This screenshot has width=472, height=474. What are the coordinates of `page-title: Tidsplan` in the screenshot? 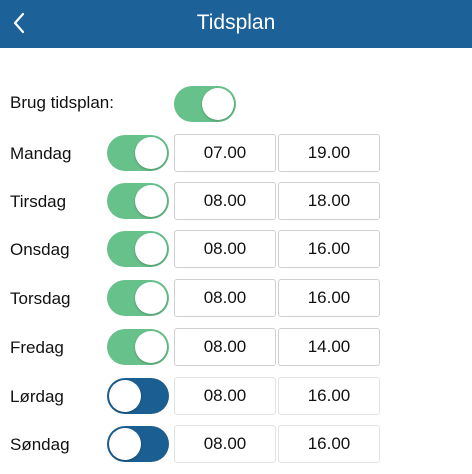 It's located at (236, 22).